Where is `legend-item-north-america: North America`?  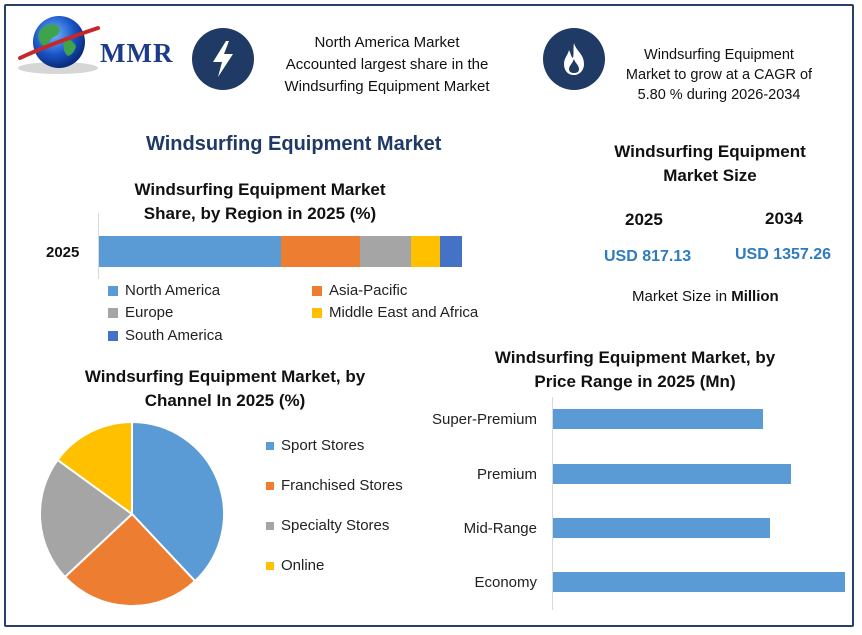 legend-item-north-america: North America is located at coordinates (164, 290).